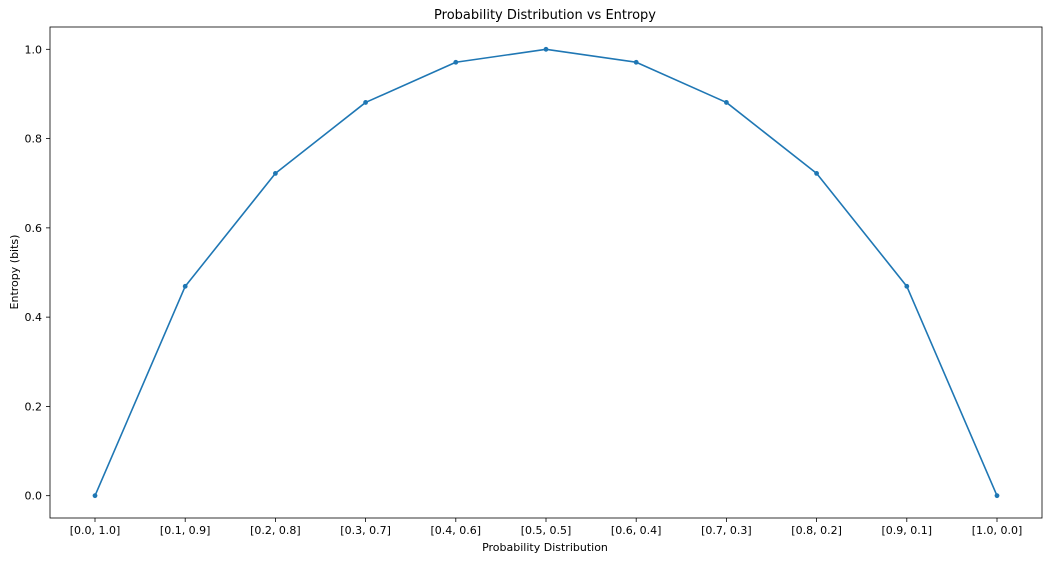 The width and height of the screenshot is (1049, 561). What do you see at coordinates (34, 228) in the screenshot?
I see `y-tick-label: 0.6` at bounding box center [34, 228].